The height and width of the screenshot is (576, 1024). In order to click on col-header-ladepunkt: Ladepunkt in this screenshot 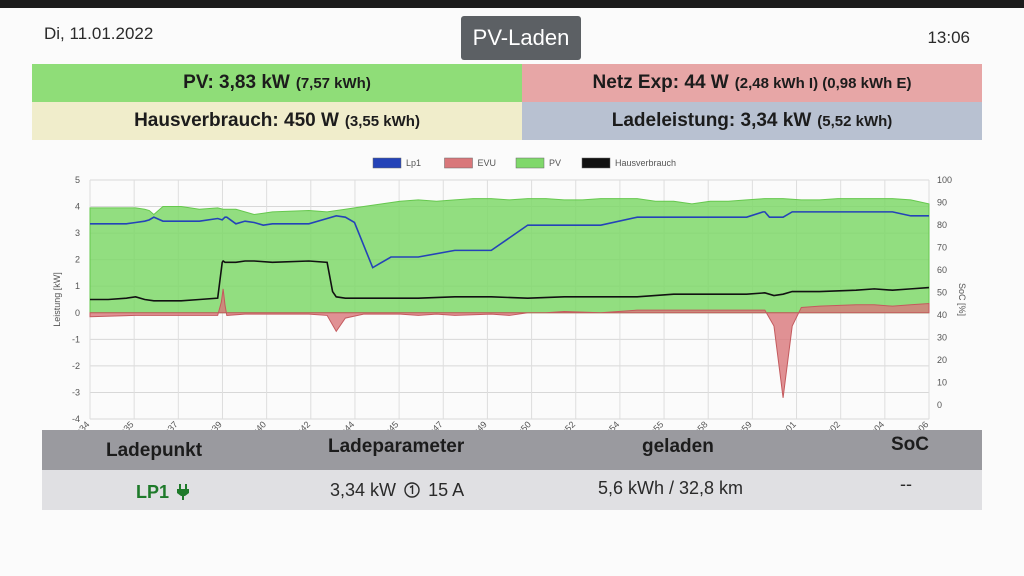, I will do `click(154, 450)`.